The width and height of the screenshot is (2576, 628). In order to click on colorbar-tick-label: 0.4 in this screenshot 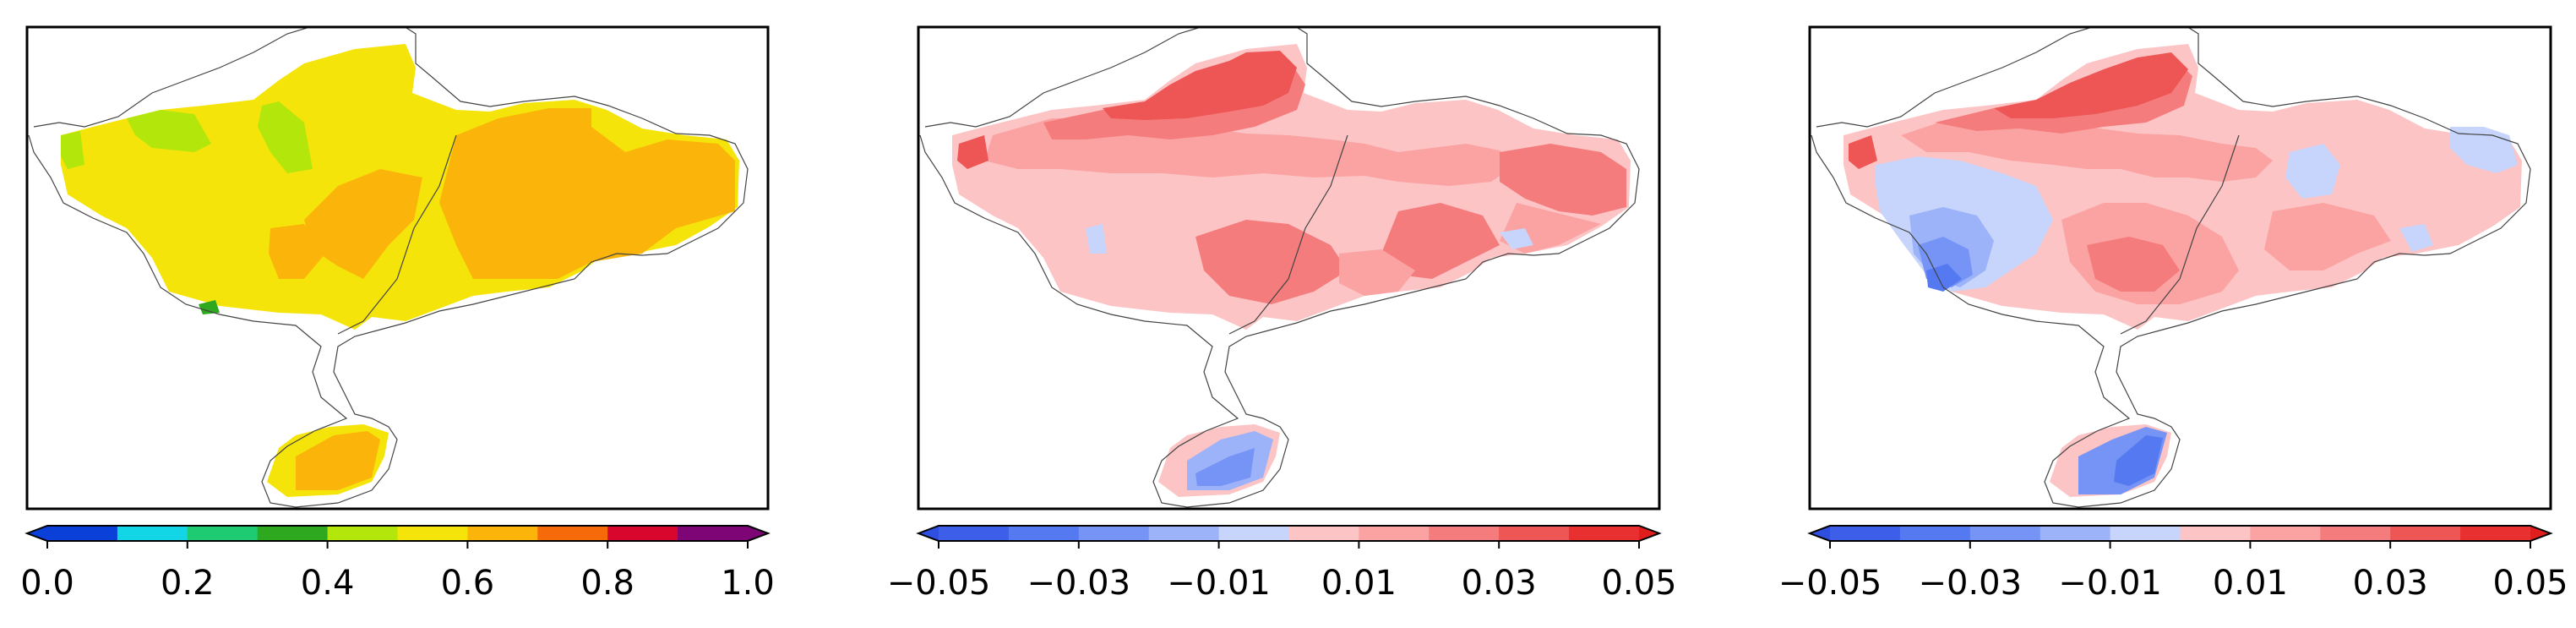, I will do `click(328, 583)`.